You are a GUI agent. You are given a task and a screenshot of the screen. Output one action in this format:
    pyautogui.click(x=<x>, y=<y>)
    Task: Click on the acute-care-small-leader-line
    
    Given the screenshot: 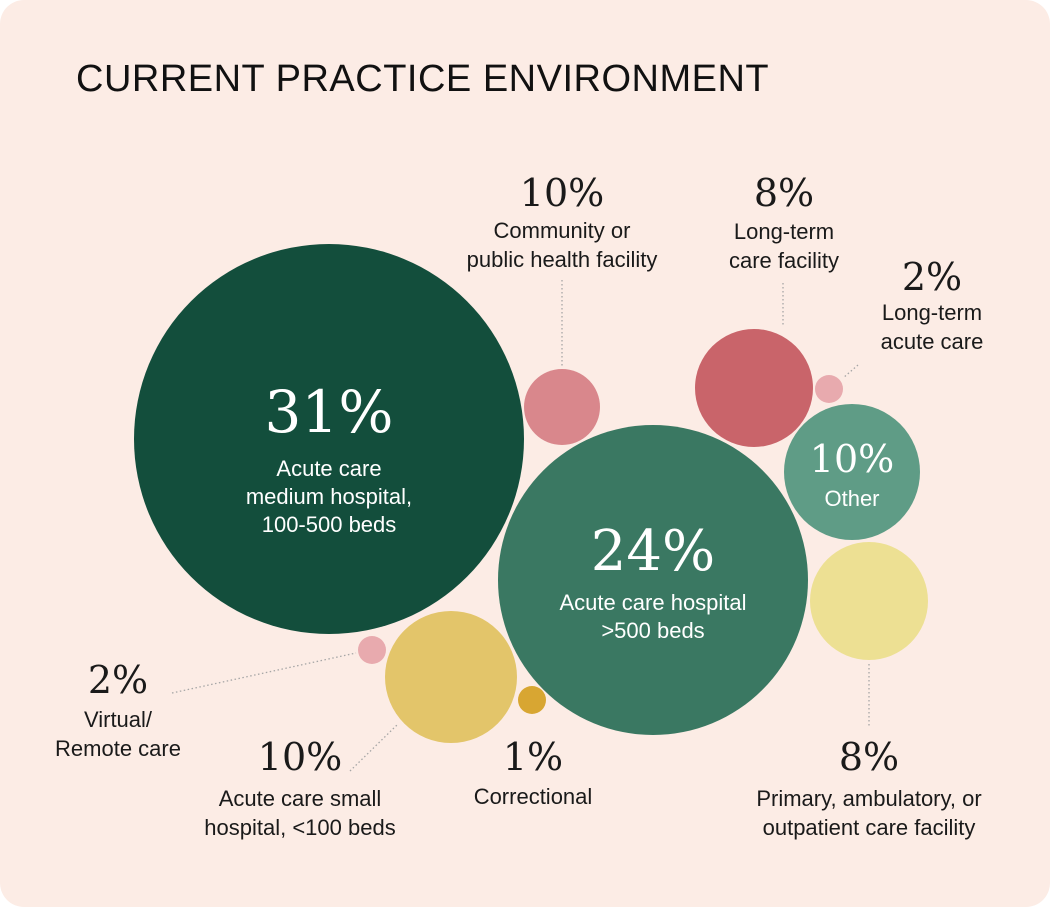 What is the action you would take?
    pyautogui.click(x=374, y=747)
    